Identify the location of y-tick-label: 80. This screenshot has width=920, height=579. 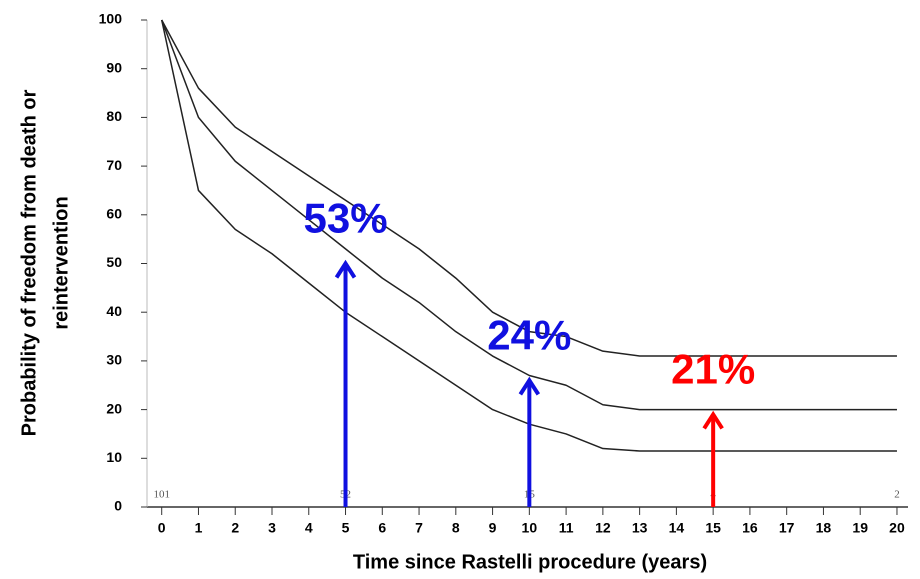
(114, 116).